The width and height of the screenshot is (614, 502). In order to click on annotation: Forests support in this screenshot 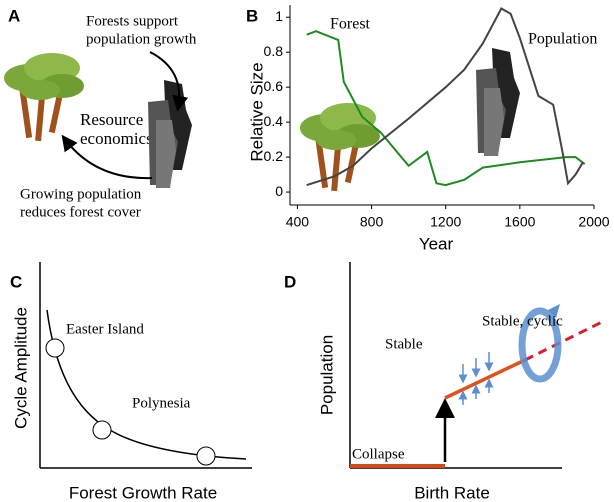, I will do `click(132, 21)`.